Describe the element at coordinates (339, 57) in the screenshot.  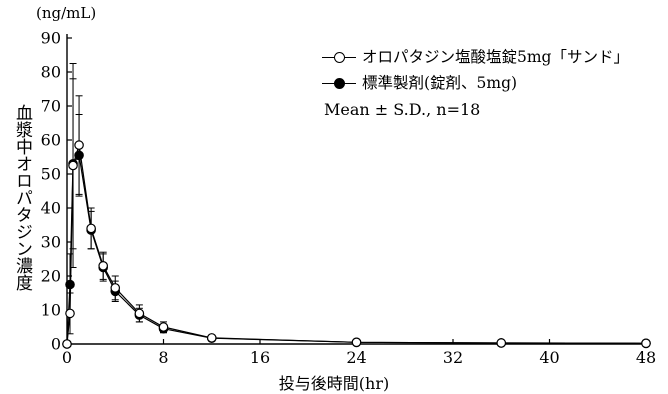
I see `open-circle-marker-icon` at that location.